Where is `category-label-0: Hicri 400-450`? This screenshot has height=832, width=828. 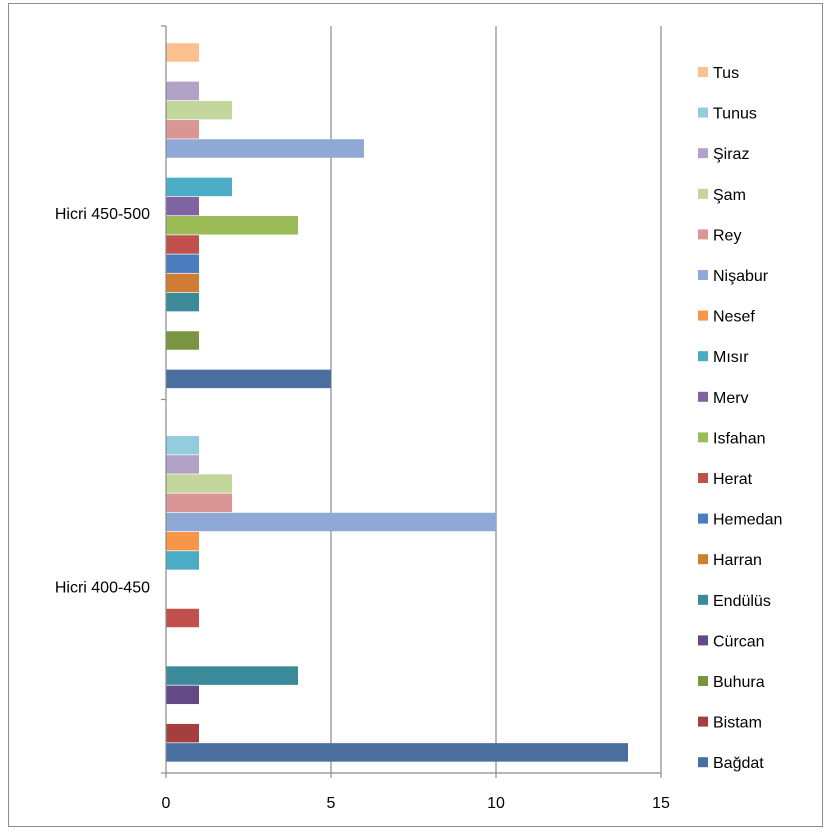 category-label-0: Hicri 400-450 is located at coordinates (102, 587).